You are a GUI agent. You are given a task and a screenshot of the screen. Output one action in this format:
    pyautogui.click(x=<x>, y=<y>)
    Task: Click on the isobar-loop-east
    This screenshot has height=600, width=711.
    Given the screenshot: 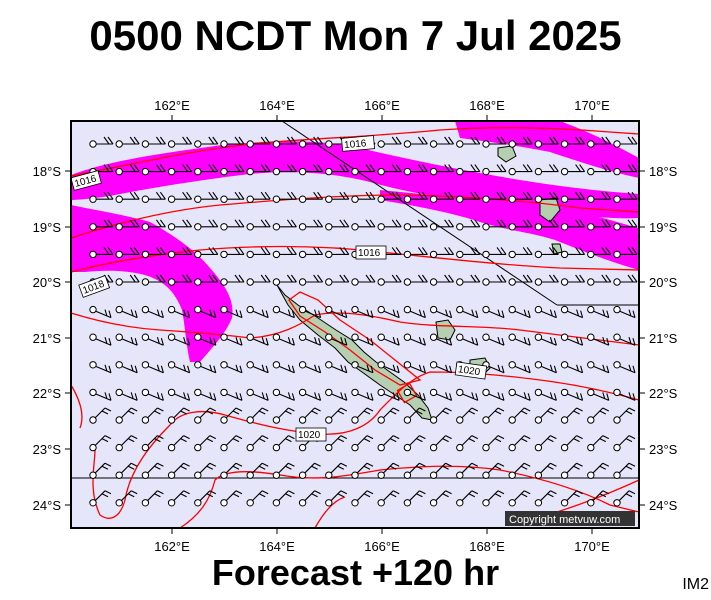 What is the action you would take?
    pyautogui.click(x=355, y=338)
    